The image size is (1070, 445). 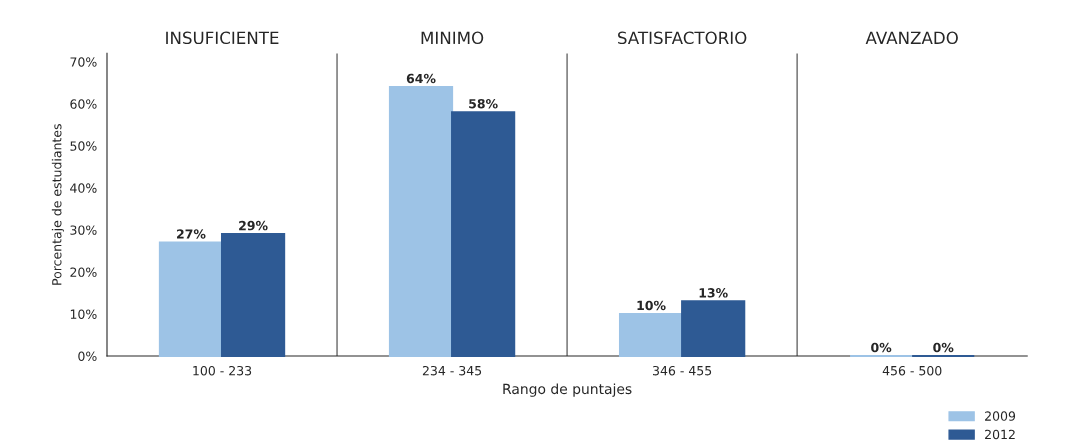 What do you see at coordinates (713, 293) in the screenshot?
I see `data-label: 13%` at bounding box center [713, 293].